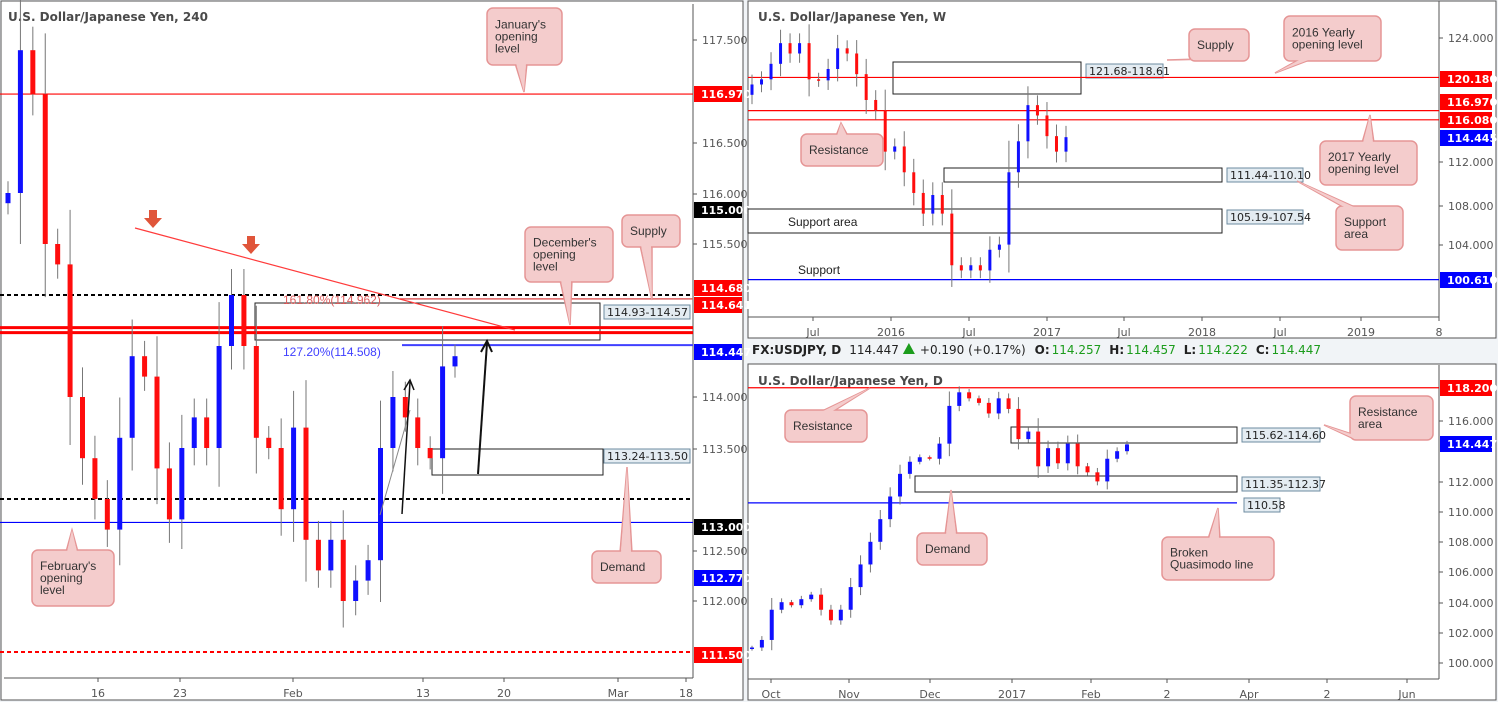 This screenshot has height=702, width=1498. Describe the element at coordinates (626, 525) in the screenshot. I see `callout-annotation: Demand` at that location.